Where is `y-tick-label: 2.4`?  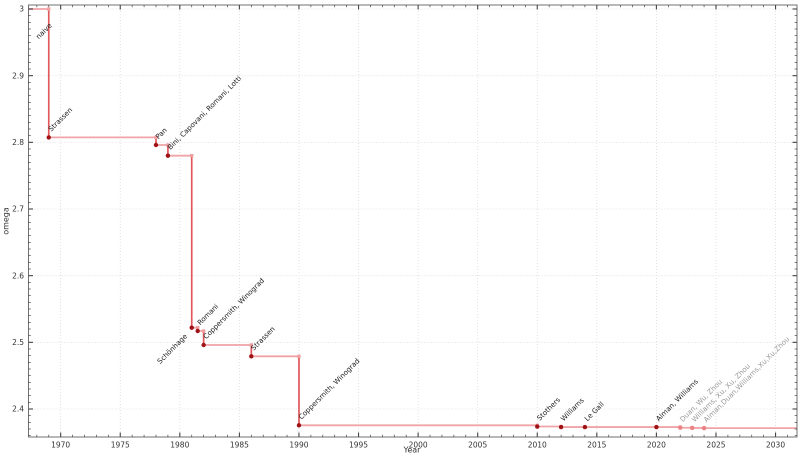 y-tick-label: 2.4 is located at coordinates (18, 409).